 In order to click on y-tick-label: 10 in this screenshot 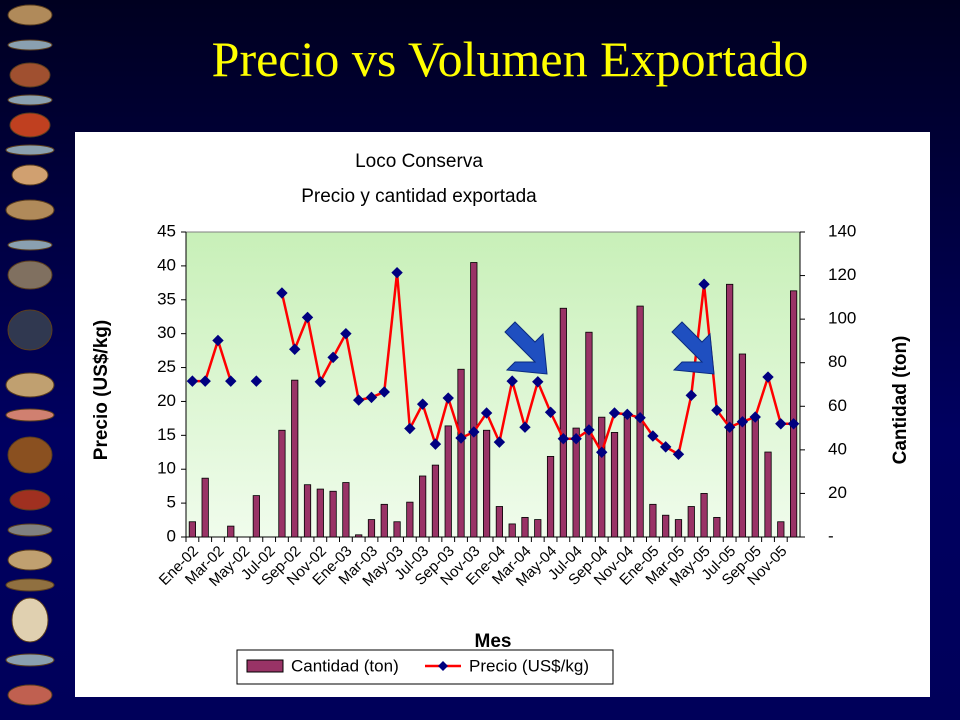, I will do `click(166, 468)`.